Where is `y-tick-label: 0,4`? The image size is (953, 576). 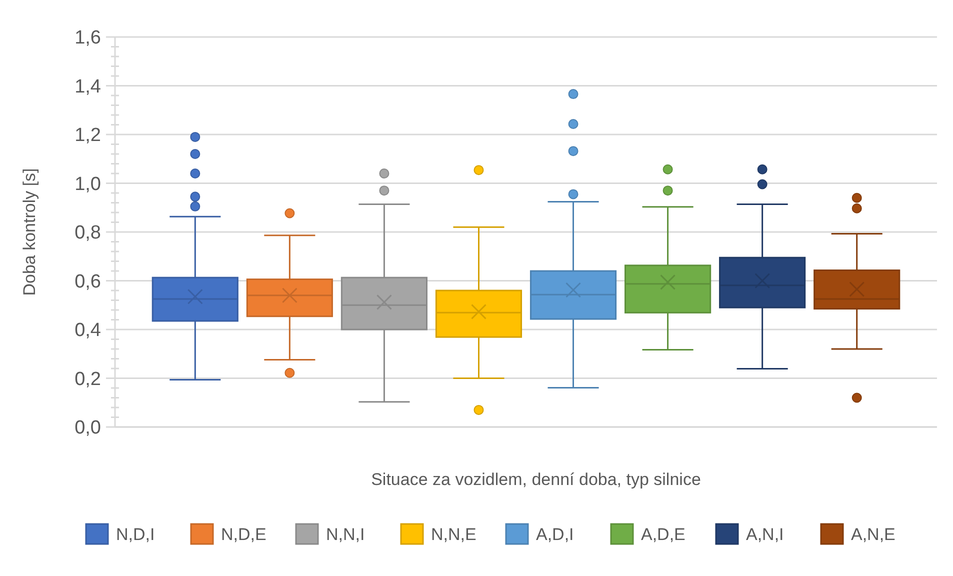
y-tick-label: 0,4 is located at coordinates (88, 331).